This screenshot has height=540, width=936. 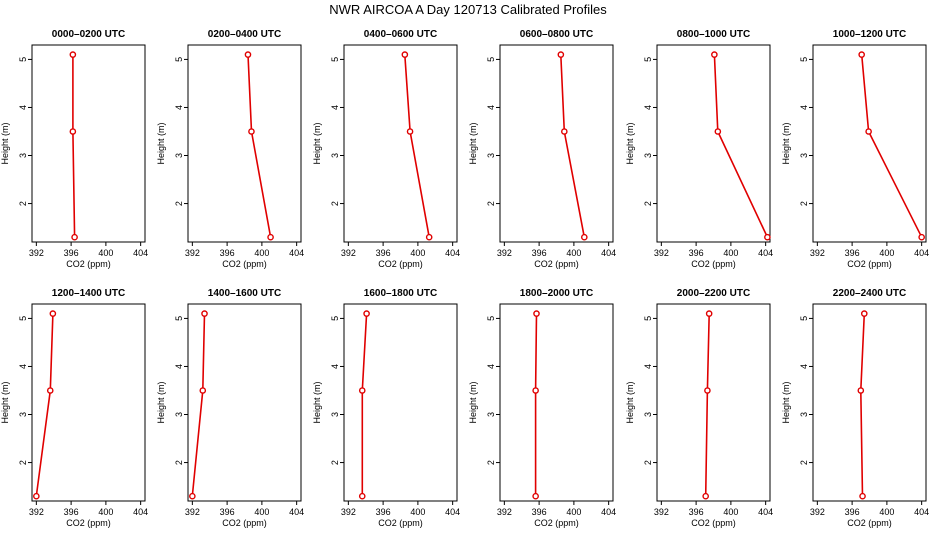 What do you see at coordinates (869, 293) in the screenshot?
I see `panel-title: 2200–2400 UTC` at bounding box center [869, 293].